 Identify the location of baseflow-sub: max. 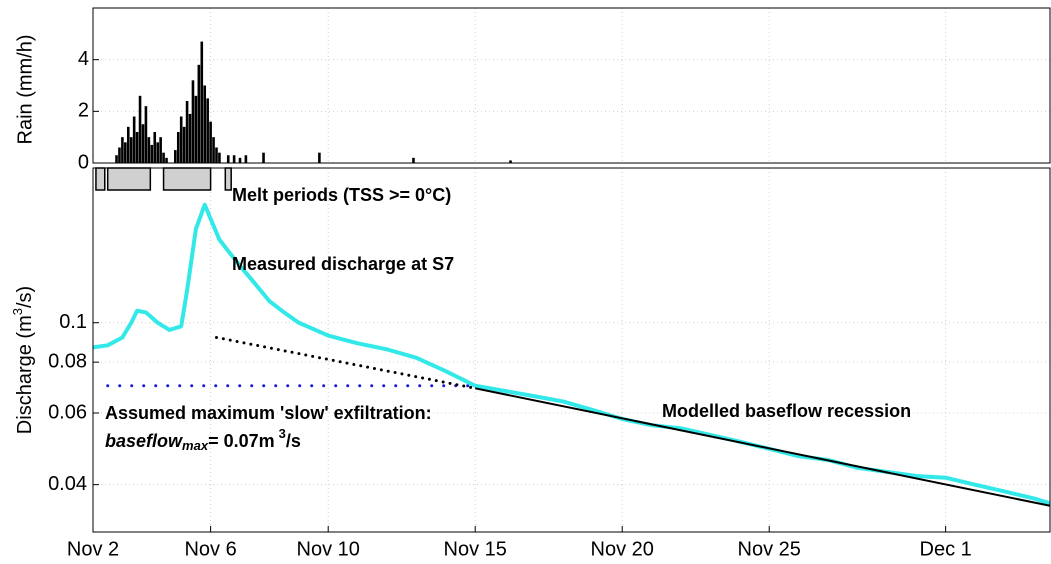
(195, 445).